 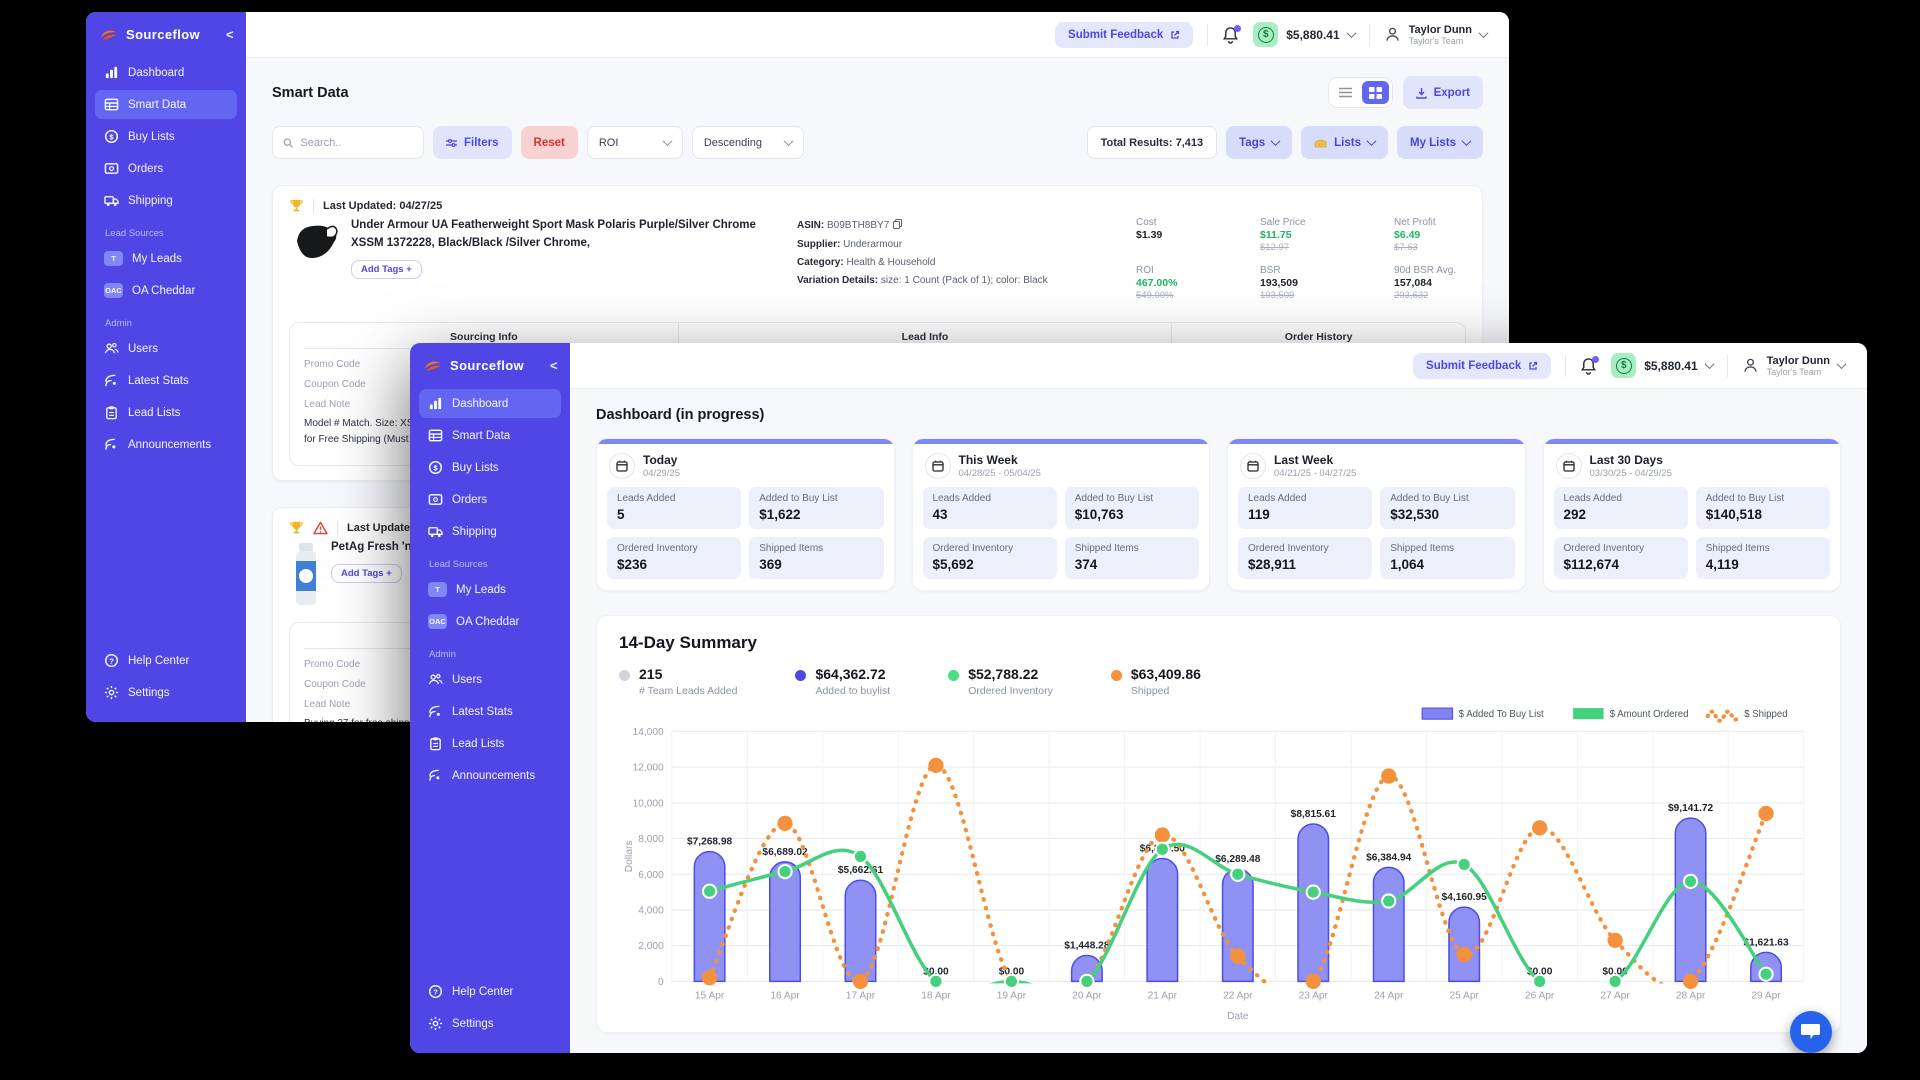 What do you see at coordinates (1691, 808) in the screenshot?
I see `svg-text: $9,141.72` at bounding box center [1691, 808].